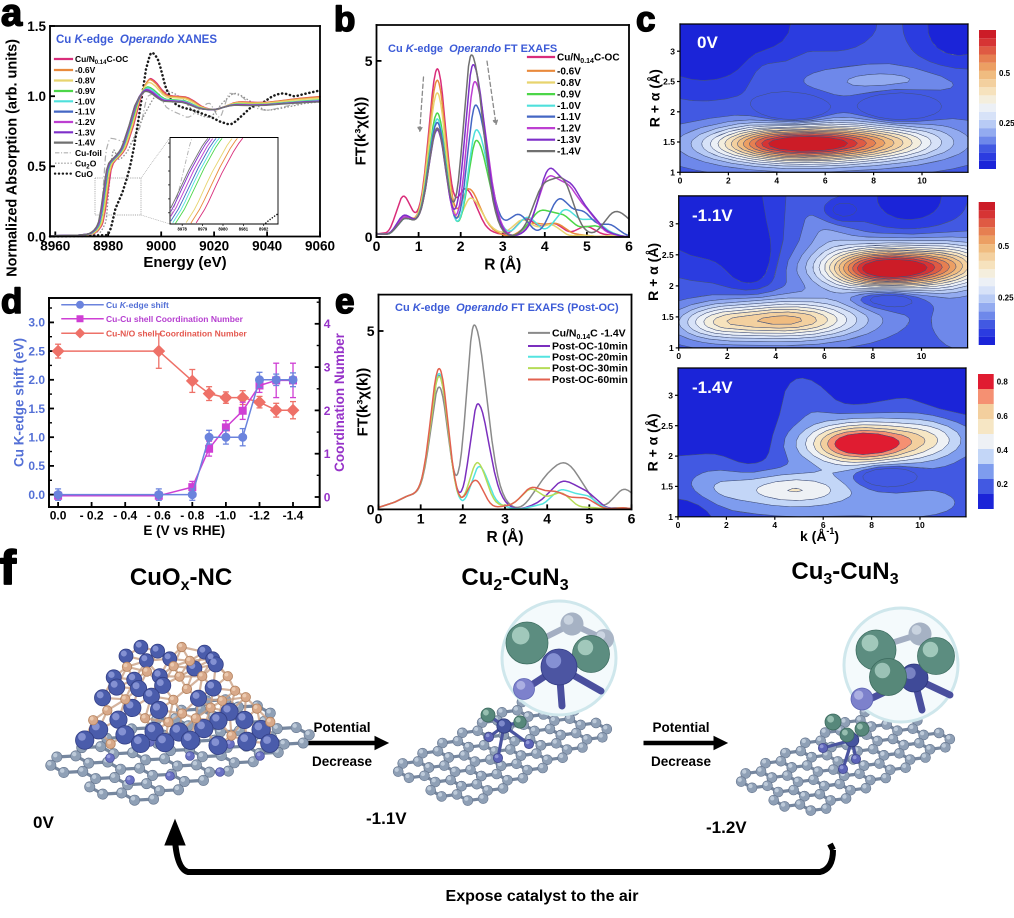  I want to click on svg-text: Cu/N, so click(564, 333).